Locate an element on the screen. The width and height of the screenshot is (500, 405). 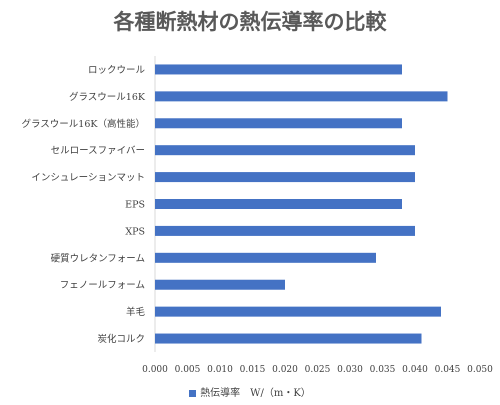
x-tick-label: 0.045 is located at coordinates (448, 370).